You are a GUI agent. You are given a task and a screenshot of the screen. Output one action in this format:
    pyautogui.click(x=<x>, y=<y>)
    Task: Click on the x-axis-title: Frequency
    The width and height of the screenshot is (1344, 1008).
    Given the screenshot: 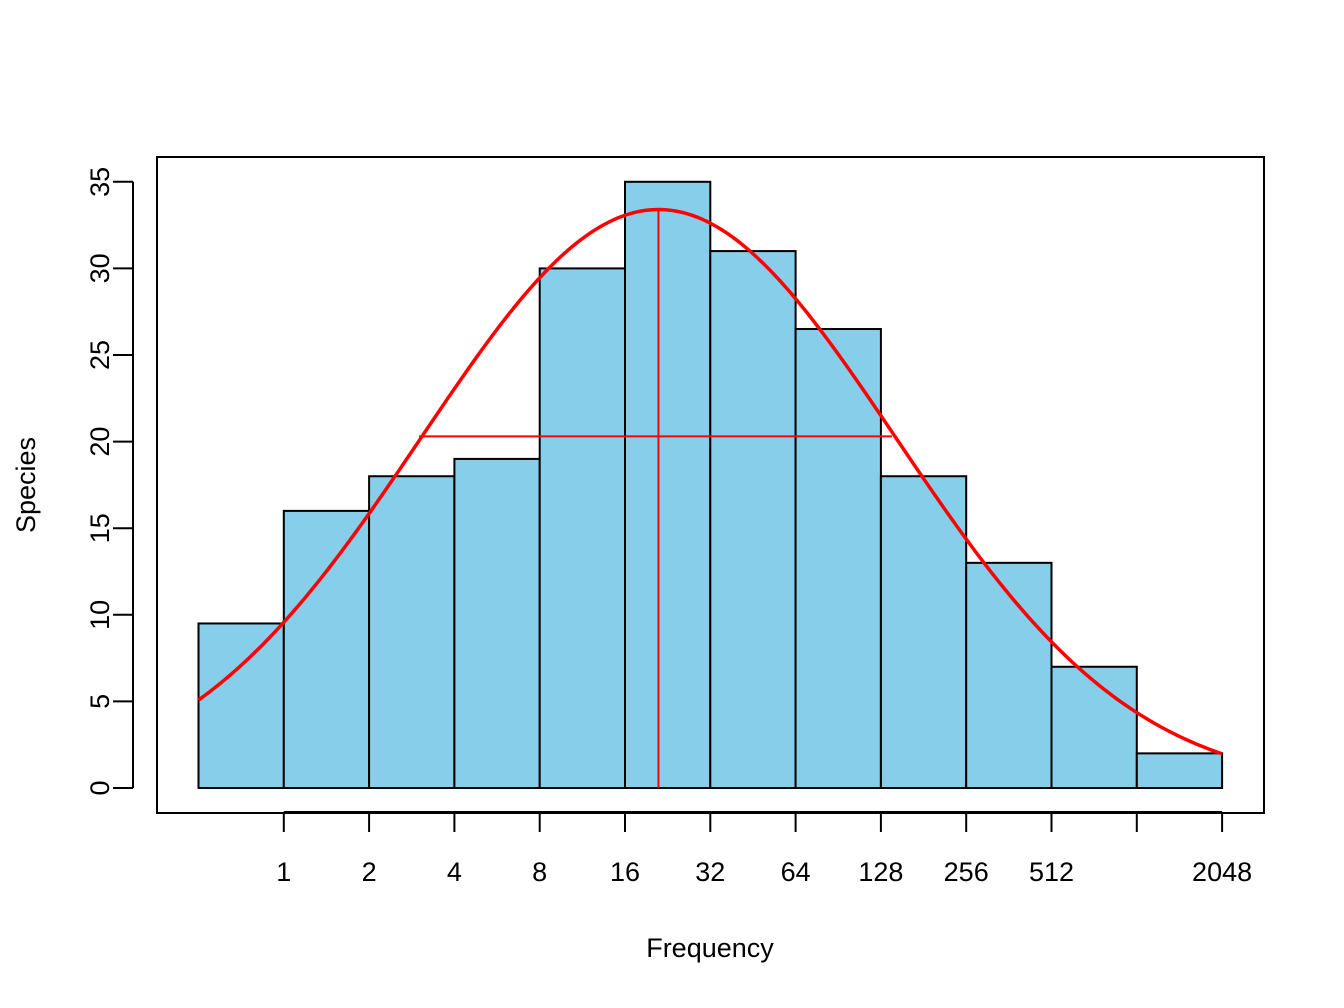 What is the action you would take?
    pyautogui.click(x=710, y=948)
    